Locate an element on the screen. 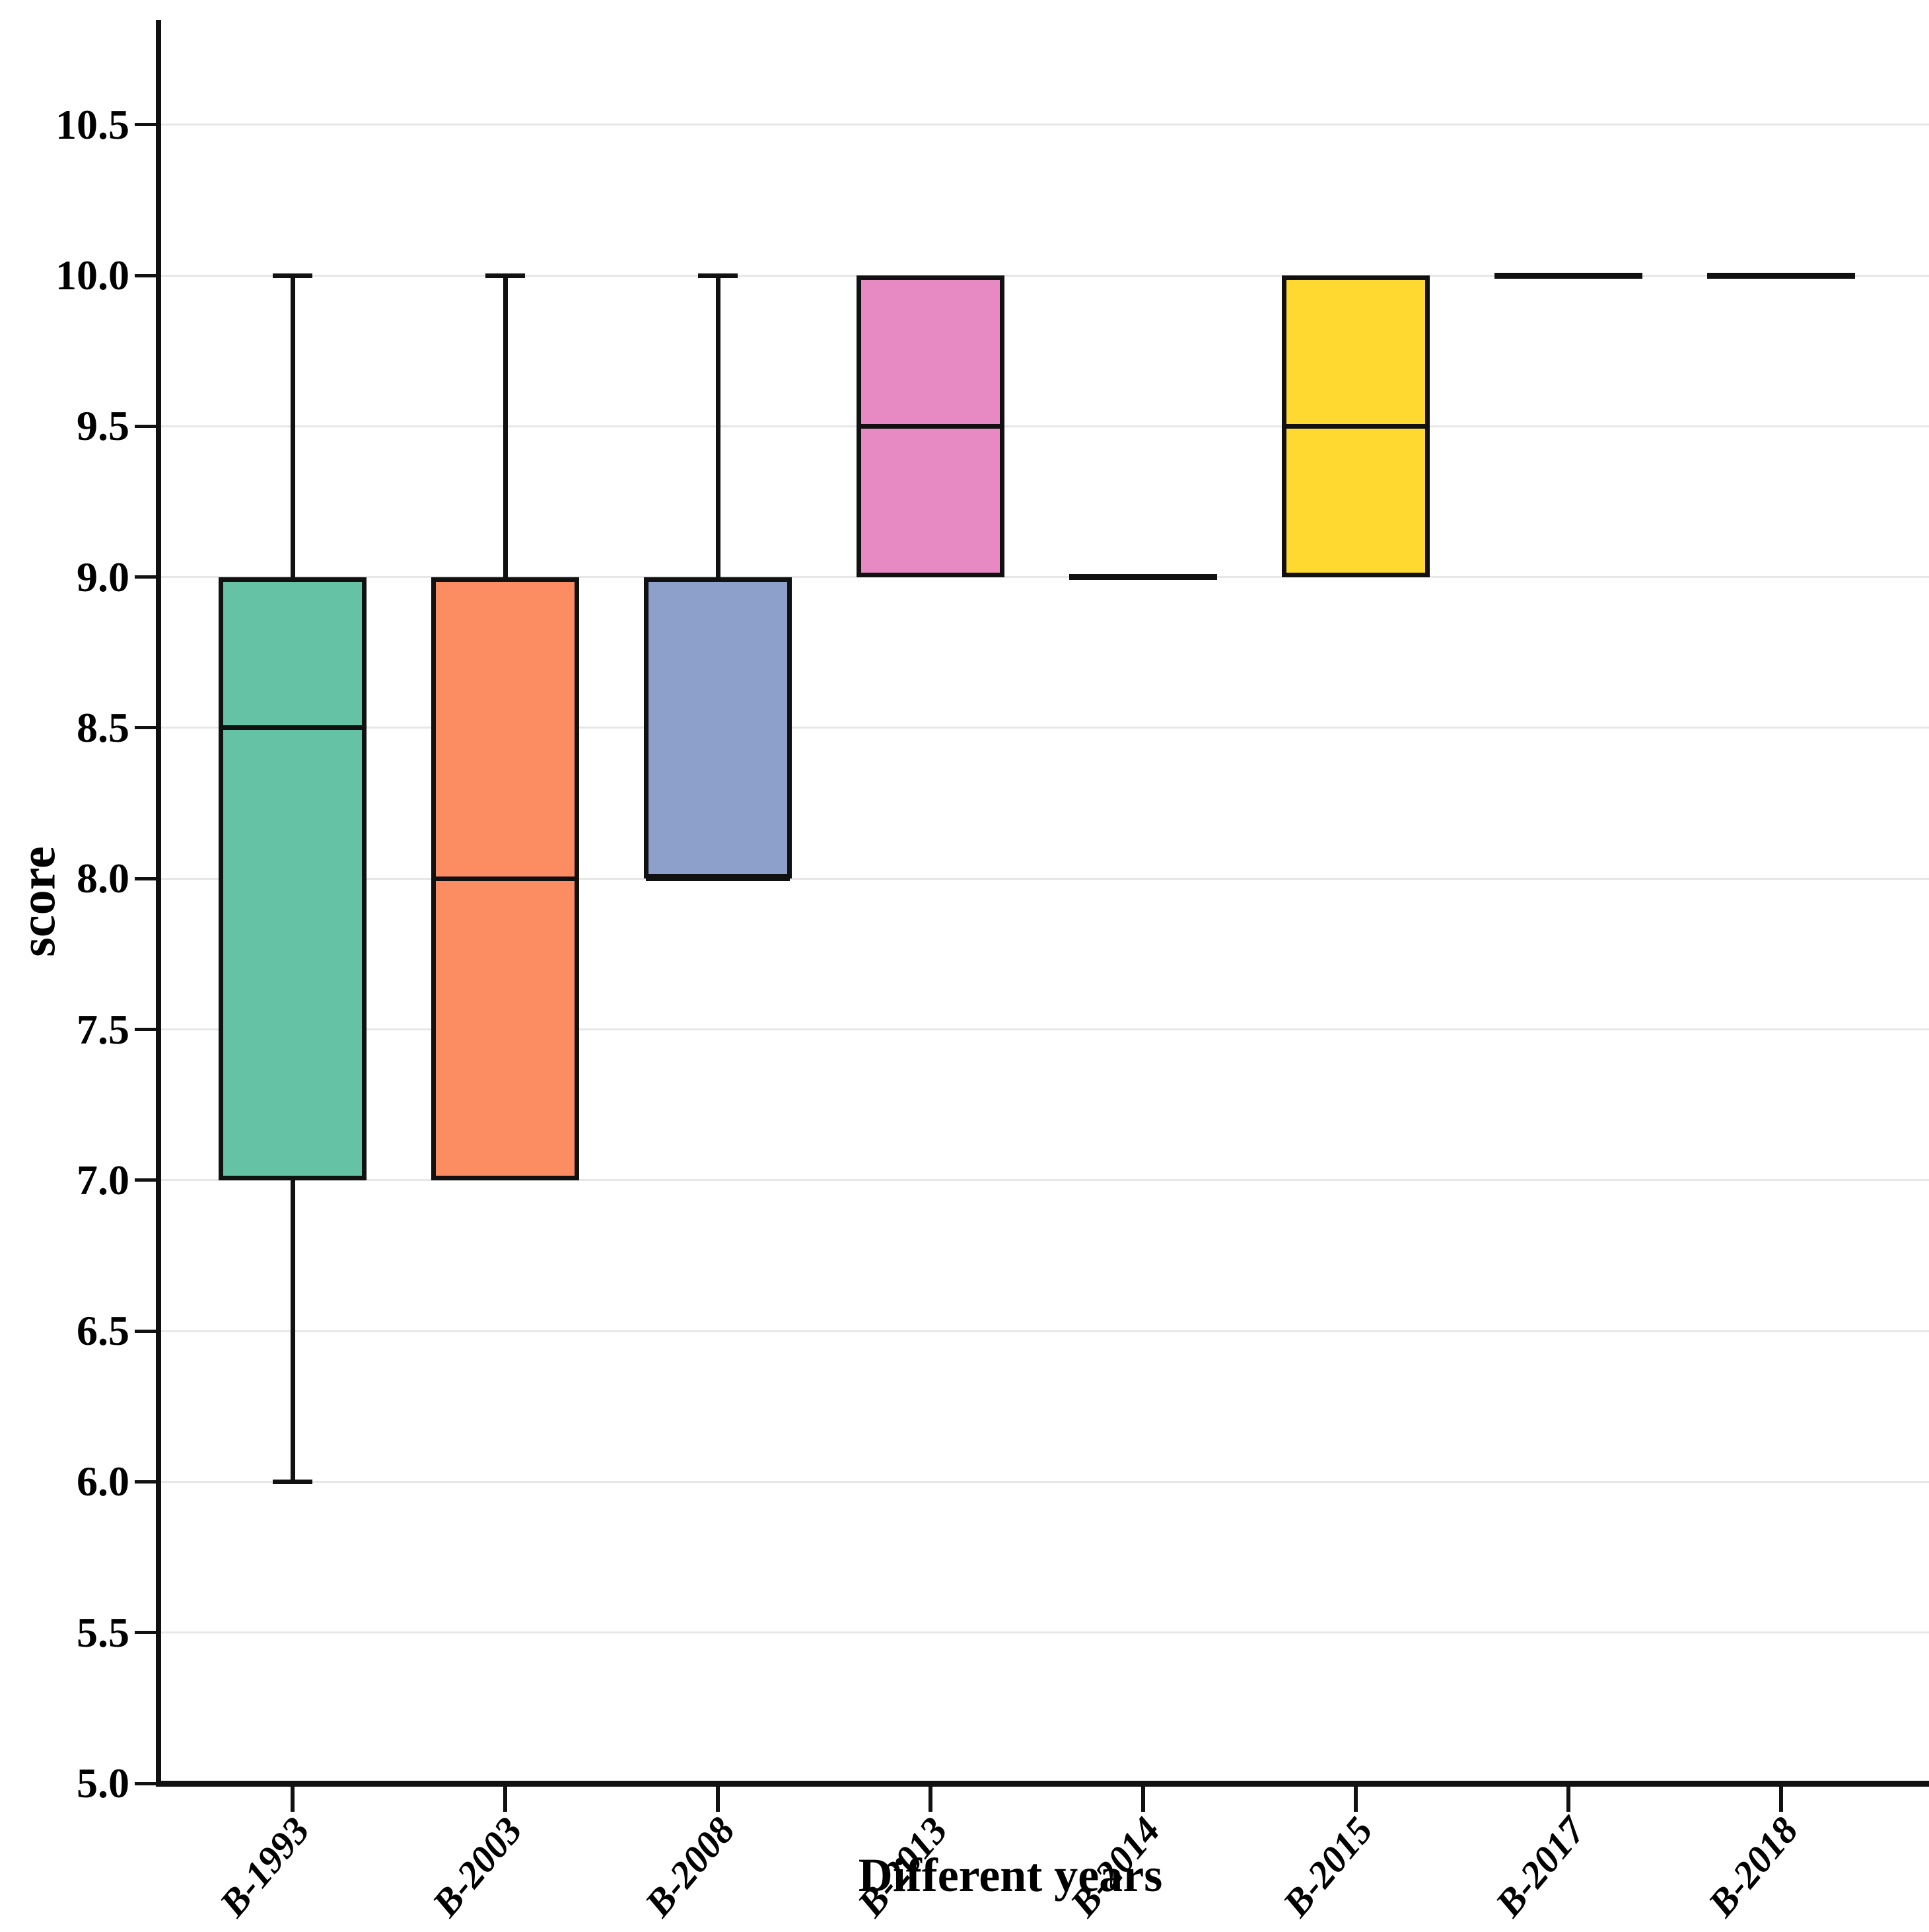 The width and height of the screenshot is (1929, 1932). y-tick-label: 5.5 is located at coordinates (103, 1632).